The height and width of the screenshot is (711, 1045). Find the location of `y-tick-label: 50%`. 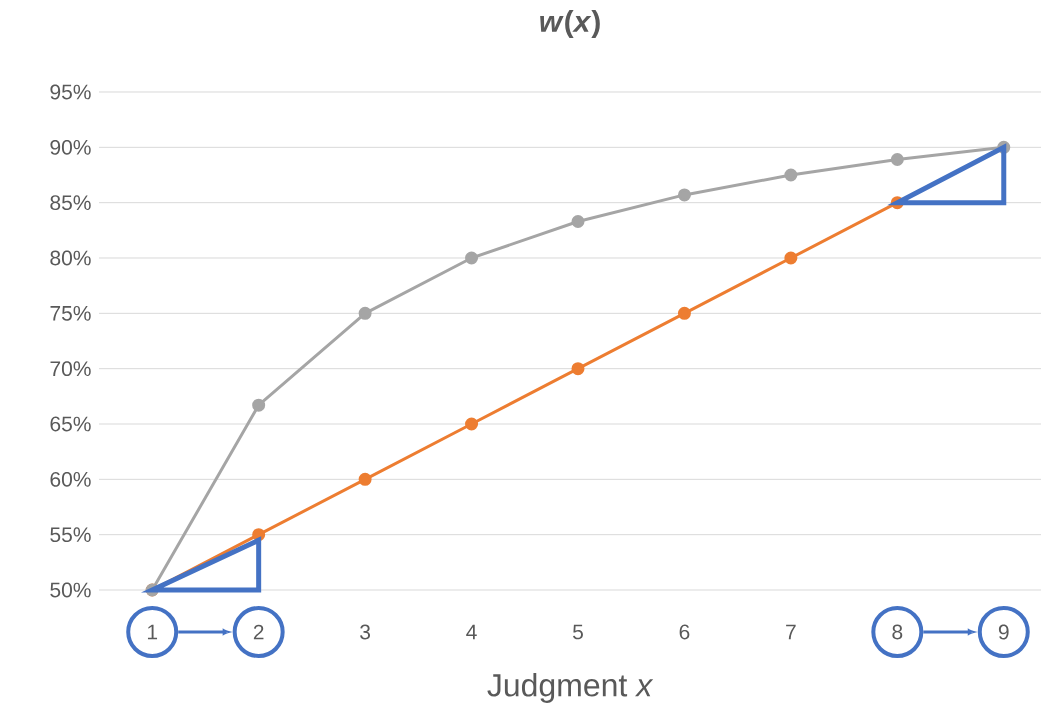

y-tick-label: 50% is located at coordinates (70, 590).